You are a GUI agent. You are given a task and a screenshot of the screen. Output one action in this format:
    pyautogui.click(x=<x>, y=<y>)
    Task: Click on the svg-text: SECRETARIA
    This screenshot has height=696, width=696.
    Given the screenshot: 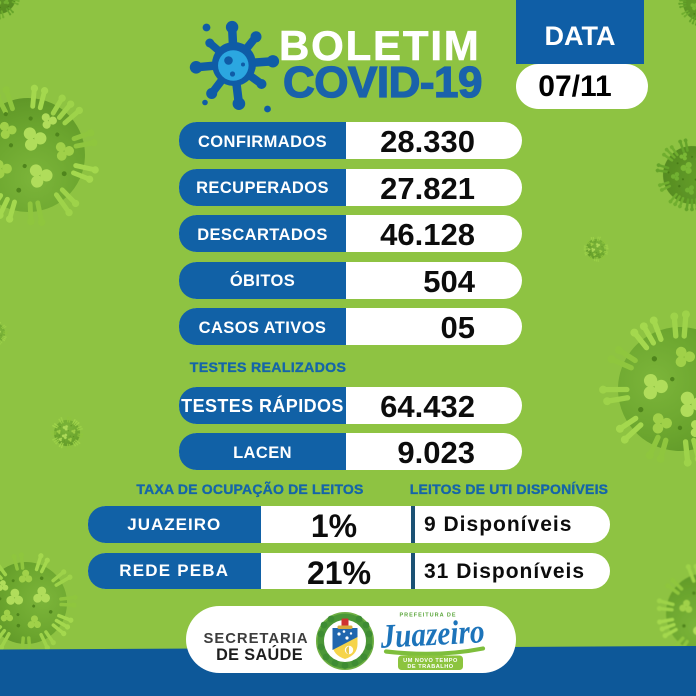 What is the action you would take?
    pyautogui.click(x=255, y=639)
    